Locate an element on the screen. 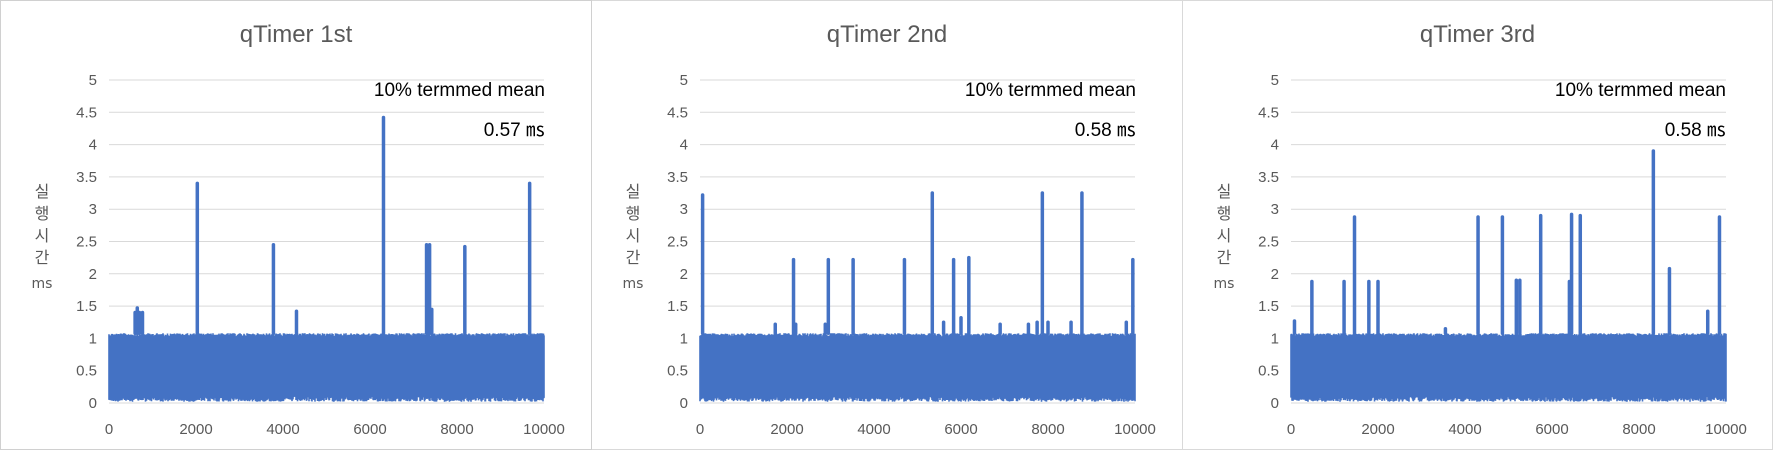 This screenshot has width=1773, height=452. chart-title: qTimer 3rd is located at coordinates (1477, 34).